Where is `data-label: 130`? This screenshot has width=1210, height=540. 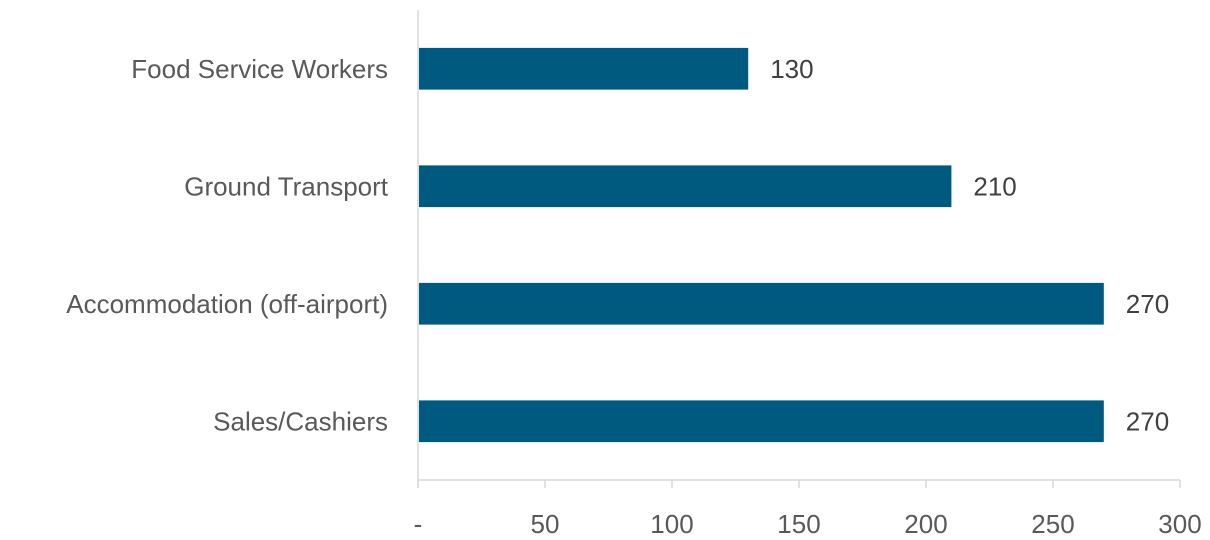
data-label: 130 is located at coordinates (791, 69).